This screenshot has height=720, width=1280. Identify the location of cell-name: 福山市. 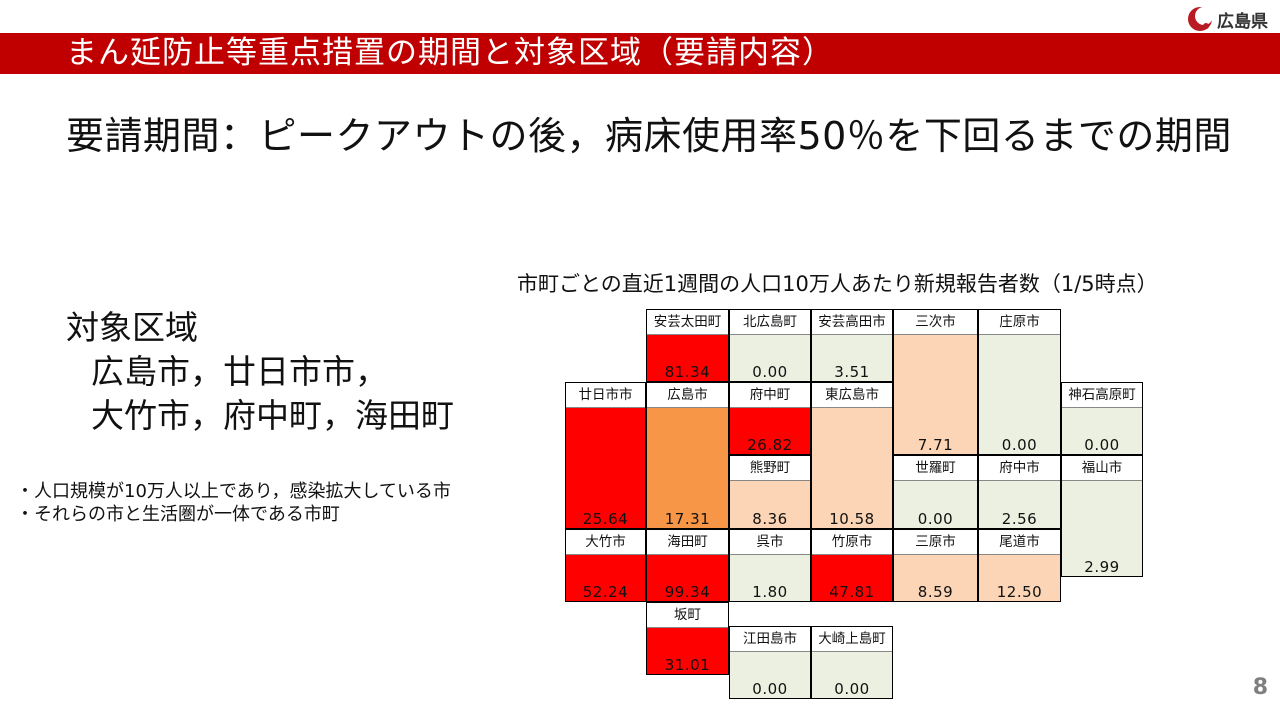
(1102, 468).